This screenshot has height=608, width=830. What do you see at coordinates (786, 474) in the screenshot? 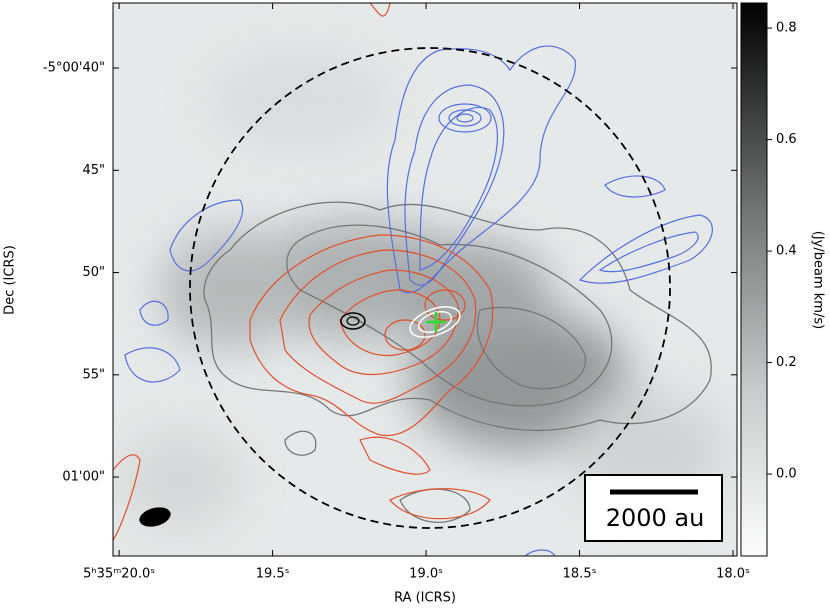
I see `colorbar-tick-label: 0.0` at bounding box center [786, 474].